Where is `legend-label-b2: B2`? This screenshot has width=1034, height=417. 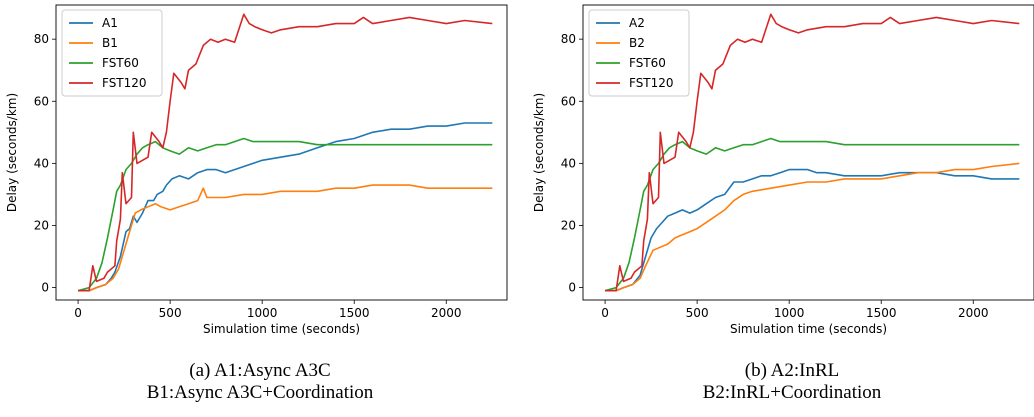 legend-label-b2: B2 is located at coordinates (637, 43).